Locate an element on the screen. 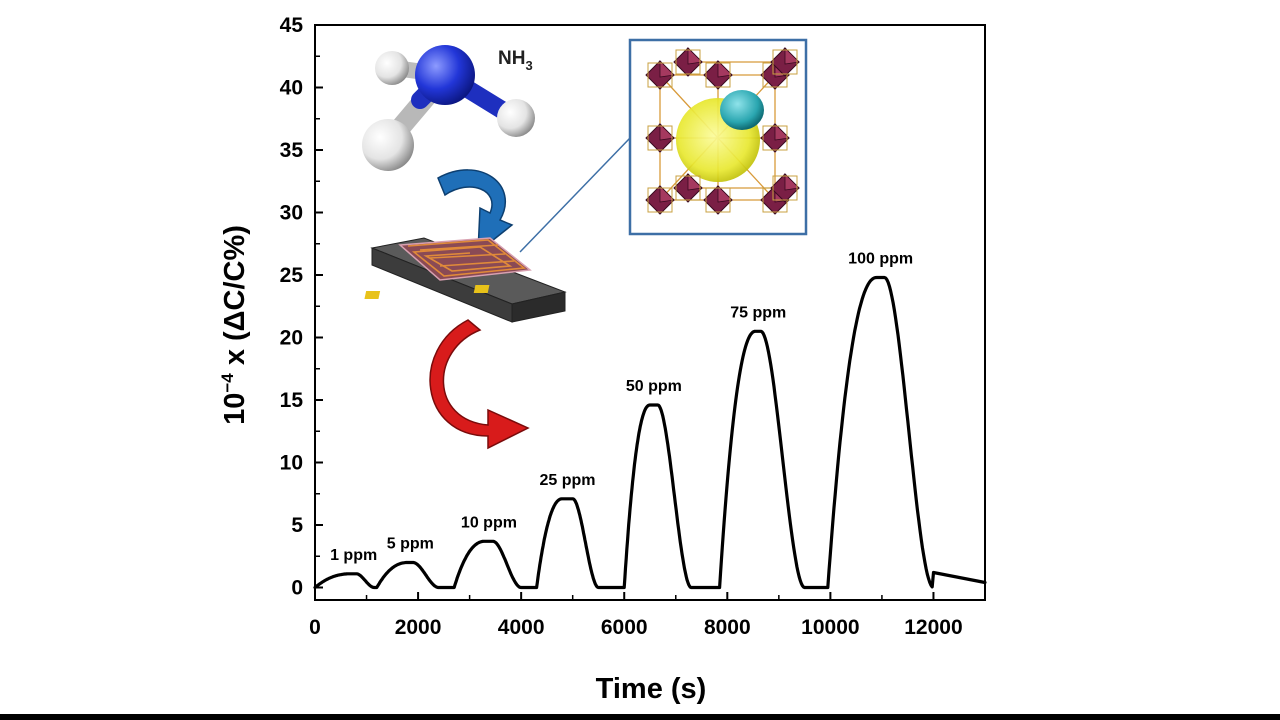 This screenshot has height=720, width=1280. y-tick-label: 30 is located at coordinates (291, 213).